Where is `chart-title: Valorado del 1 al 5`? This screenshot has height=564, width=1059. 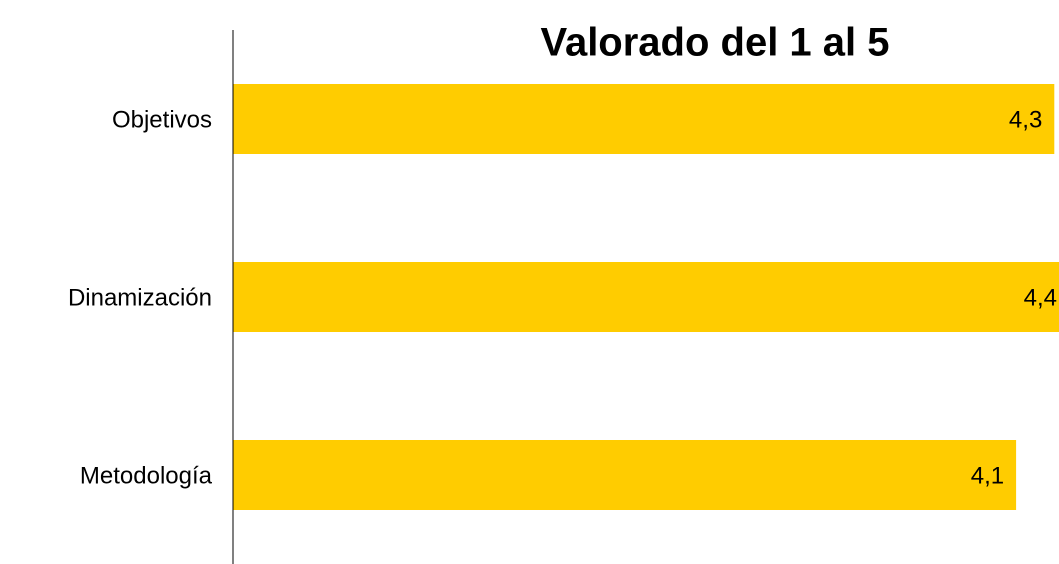 chart-title: Valorado del 1 al 5 is located at coordinates (714, 43).